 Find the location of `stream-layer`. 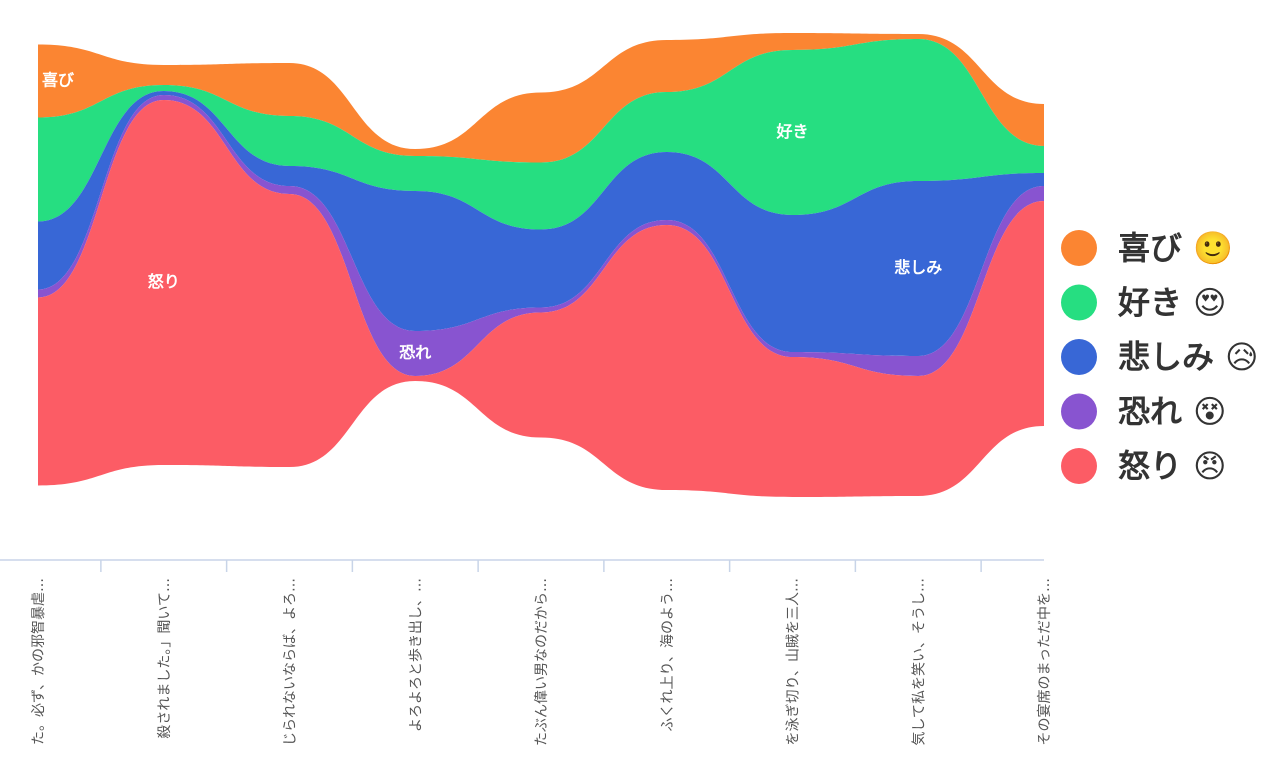

stream-layer is located at coordinates (541, 98).